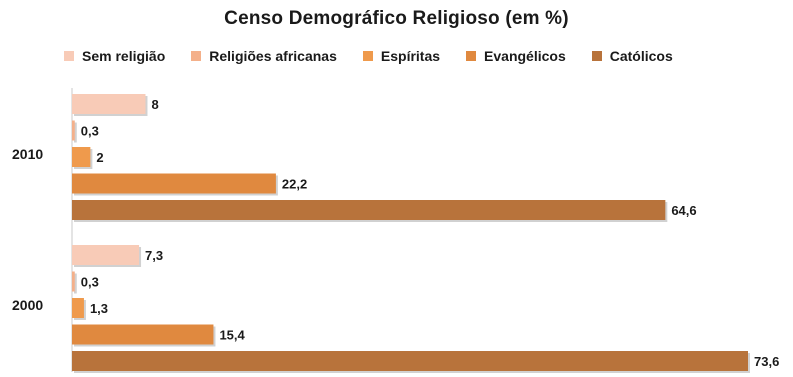 The width and height of the screenshot is (793, 377). What do you see at coordinates (99, 157) in the screenshot?
I see `data-label: 2` at bounding box center [99, 157].